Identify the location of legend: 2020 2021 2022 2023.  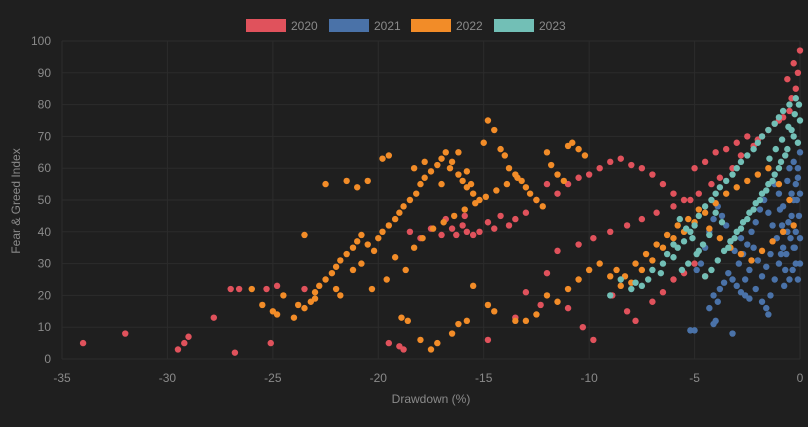
(406, 26).